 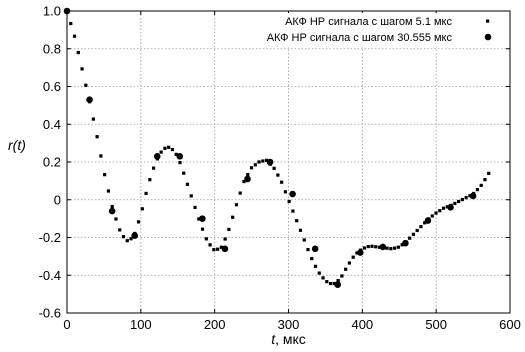 I want to click on y-axis-label: r(t), so click(x=17, y=145).